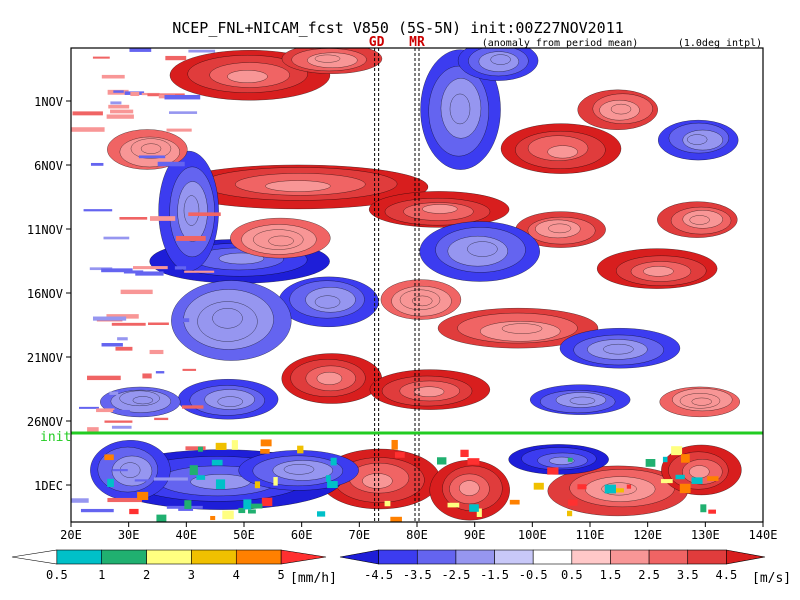  Describe the element at coordinates (552, 565) in the screenshot. I see `wind-colorbar: -4.5 -3.5 -2.5 -1.5 -0.5 0.5 1.5 2.5 3.5 4.5` at that location.